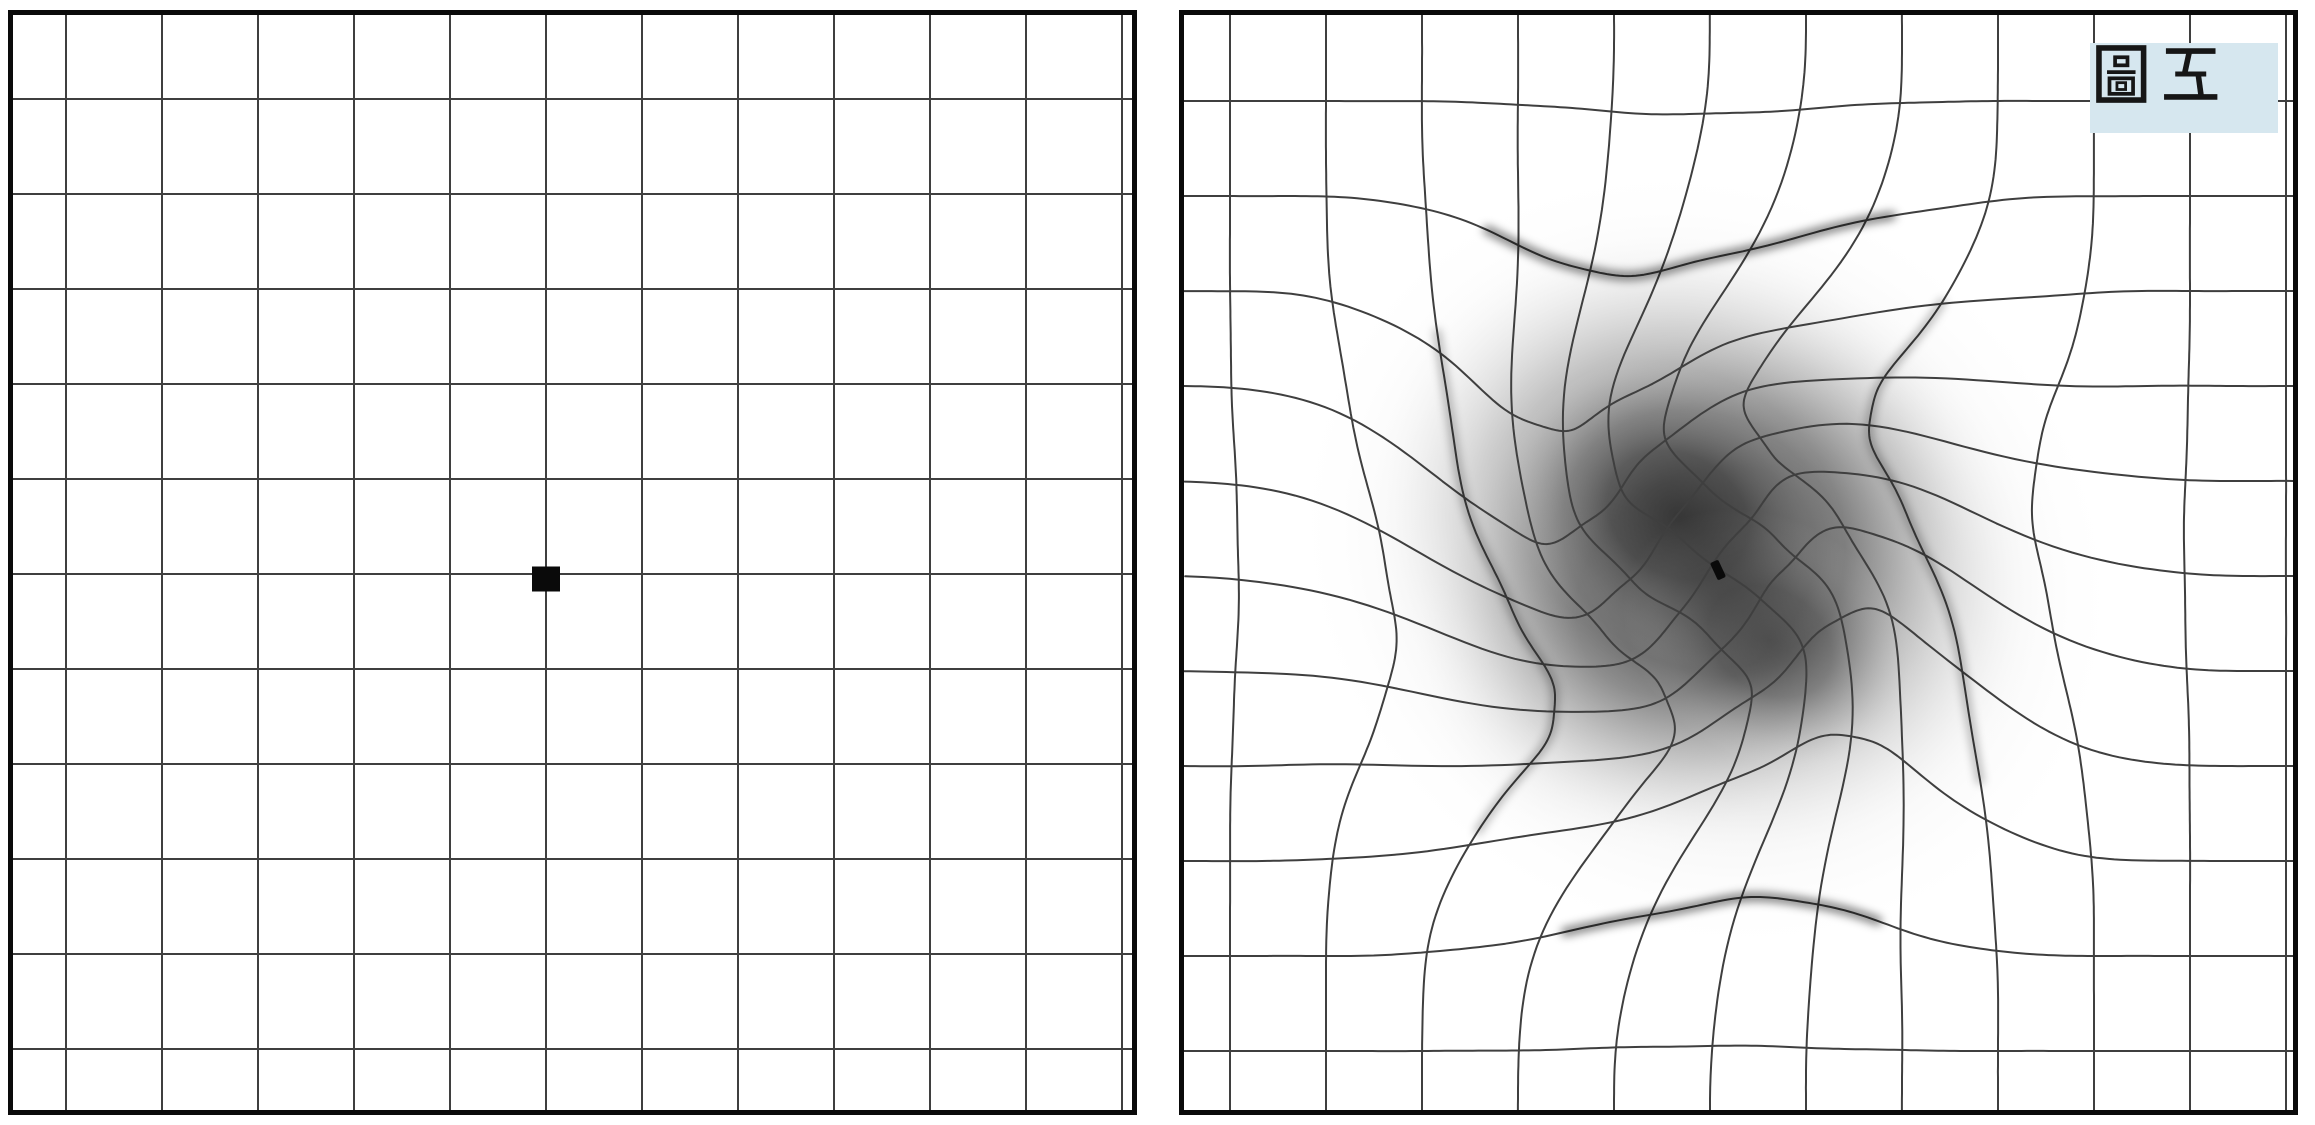 The height and width of the screenshot is (1125, 2315). What do you see at coordinates (2157, 74) in the screenshot?
I see `figure-label-glyphs` at bounding box center [2157, 74].